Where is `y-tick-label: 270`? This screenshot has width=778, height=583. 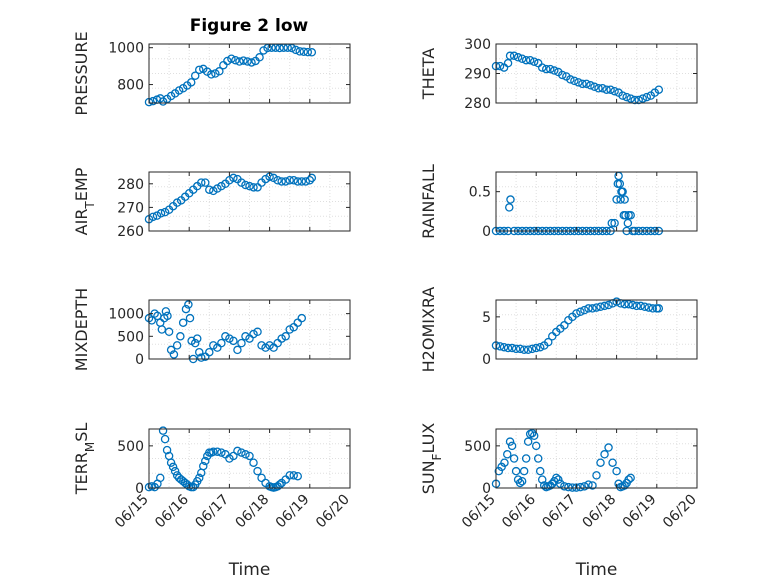
y-tick-label: 270 is located at coordinates (130, 208).